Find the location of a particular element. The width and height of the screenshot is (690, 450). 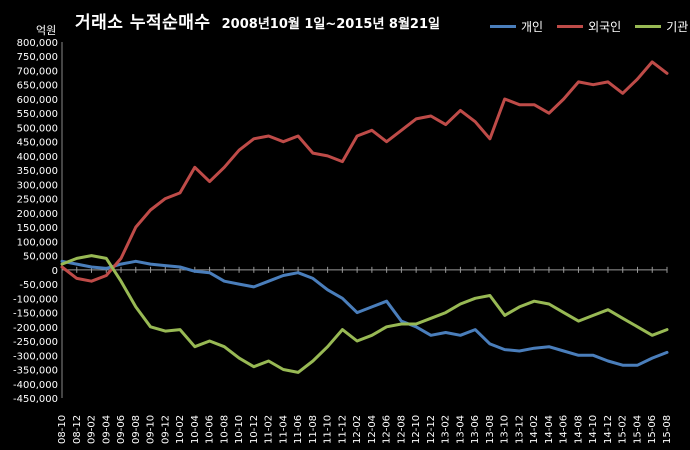

x-tick-label: 14-10 is located at coordinates (593, 429).